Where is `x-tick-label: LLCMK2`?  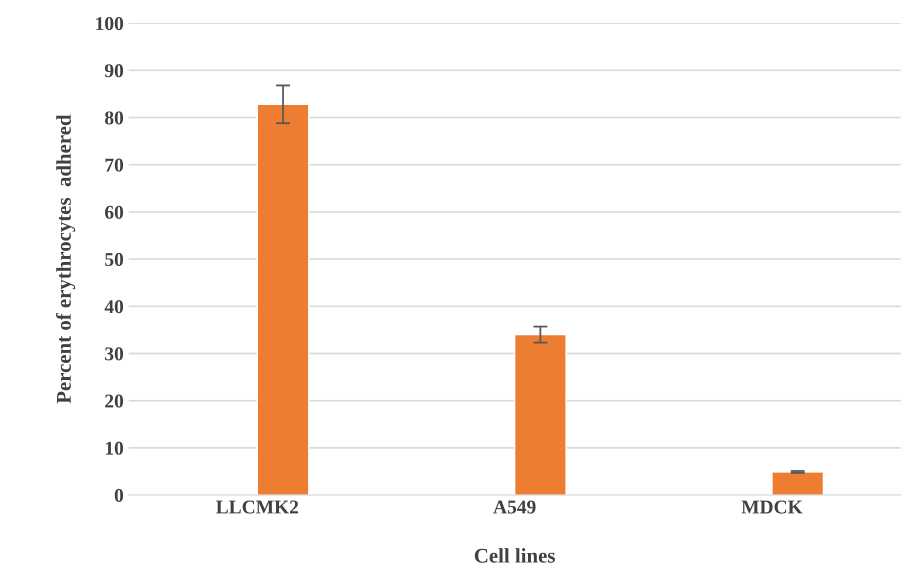
x-tick-label: LLCMK2 is located at coordinates (257, 507).